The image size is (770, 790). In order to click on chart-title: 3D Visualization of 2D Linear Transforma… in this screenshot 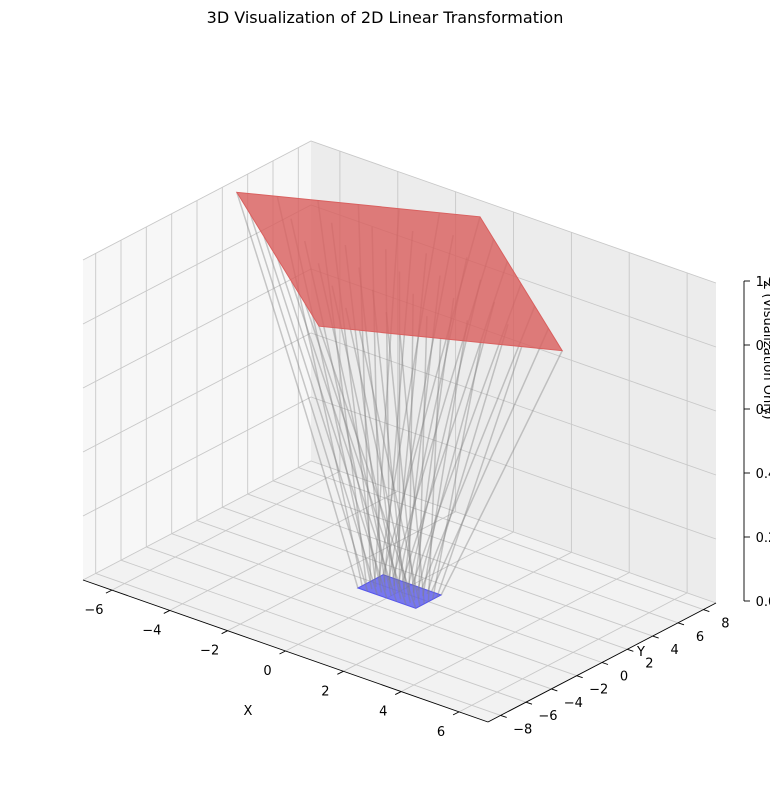, I will do `click(385, 17)`.